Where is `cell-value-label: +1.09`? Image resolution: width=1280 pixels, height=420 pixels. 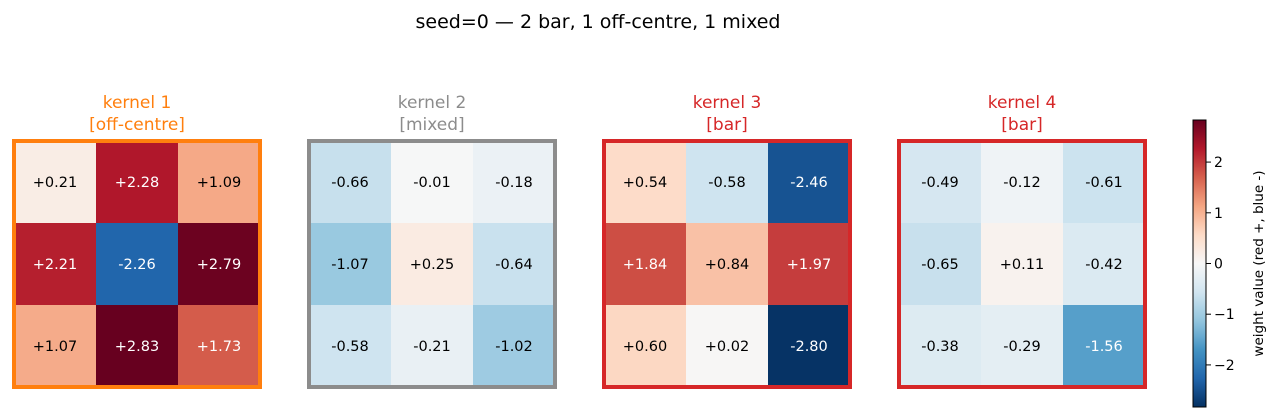 cell-value-label: +1.09 is located at coordinates (219, 183).